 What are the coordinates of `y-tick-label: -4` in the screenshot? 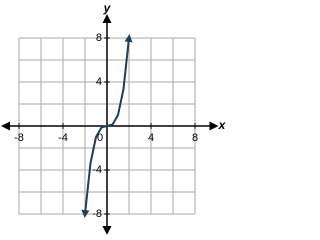 It's located at (97, 170).